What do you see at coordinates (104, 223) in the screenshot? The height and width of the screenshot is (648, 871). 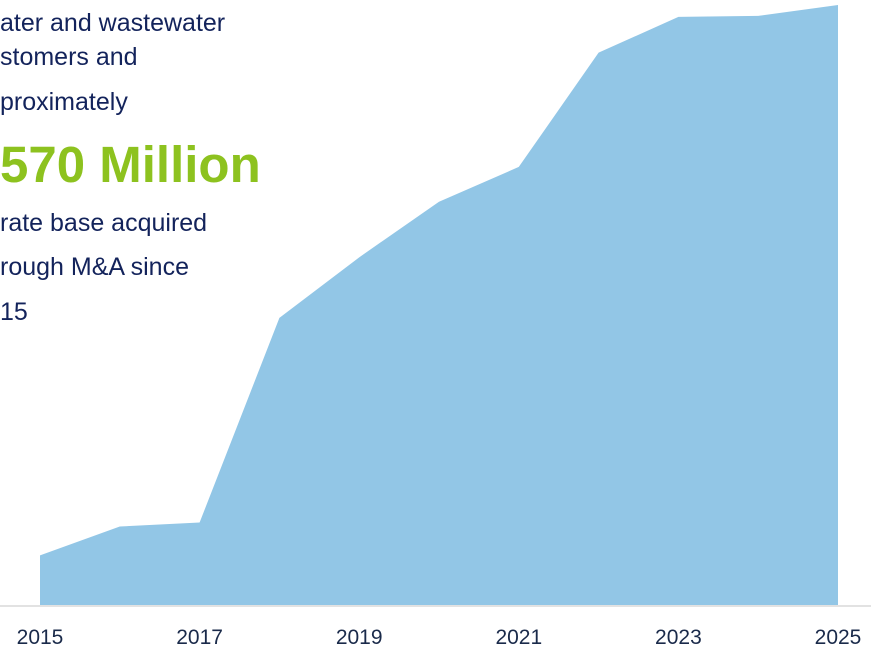 I see `callout-line-4: rate base acquired` at bounding box center [104, 223].